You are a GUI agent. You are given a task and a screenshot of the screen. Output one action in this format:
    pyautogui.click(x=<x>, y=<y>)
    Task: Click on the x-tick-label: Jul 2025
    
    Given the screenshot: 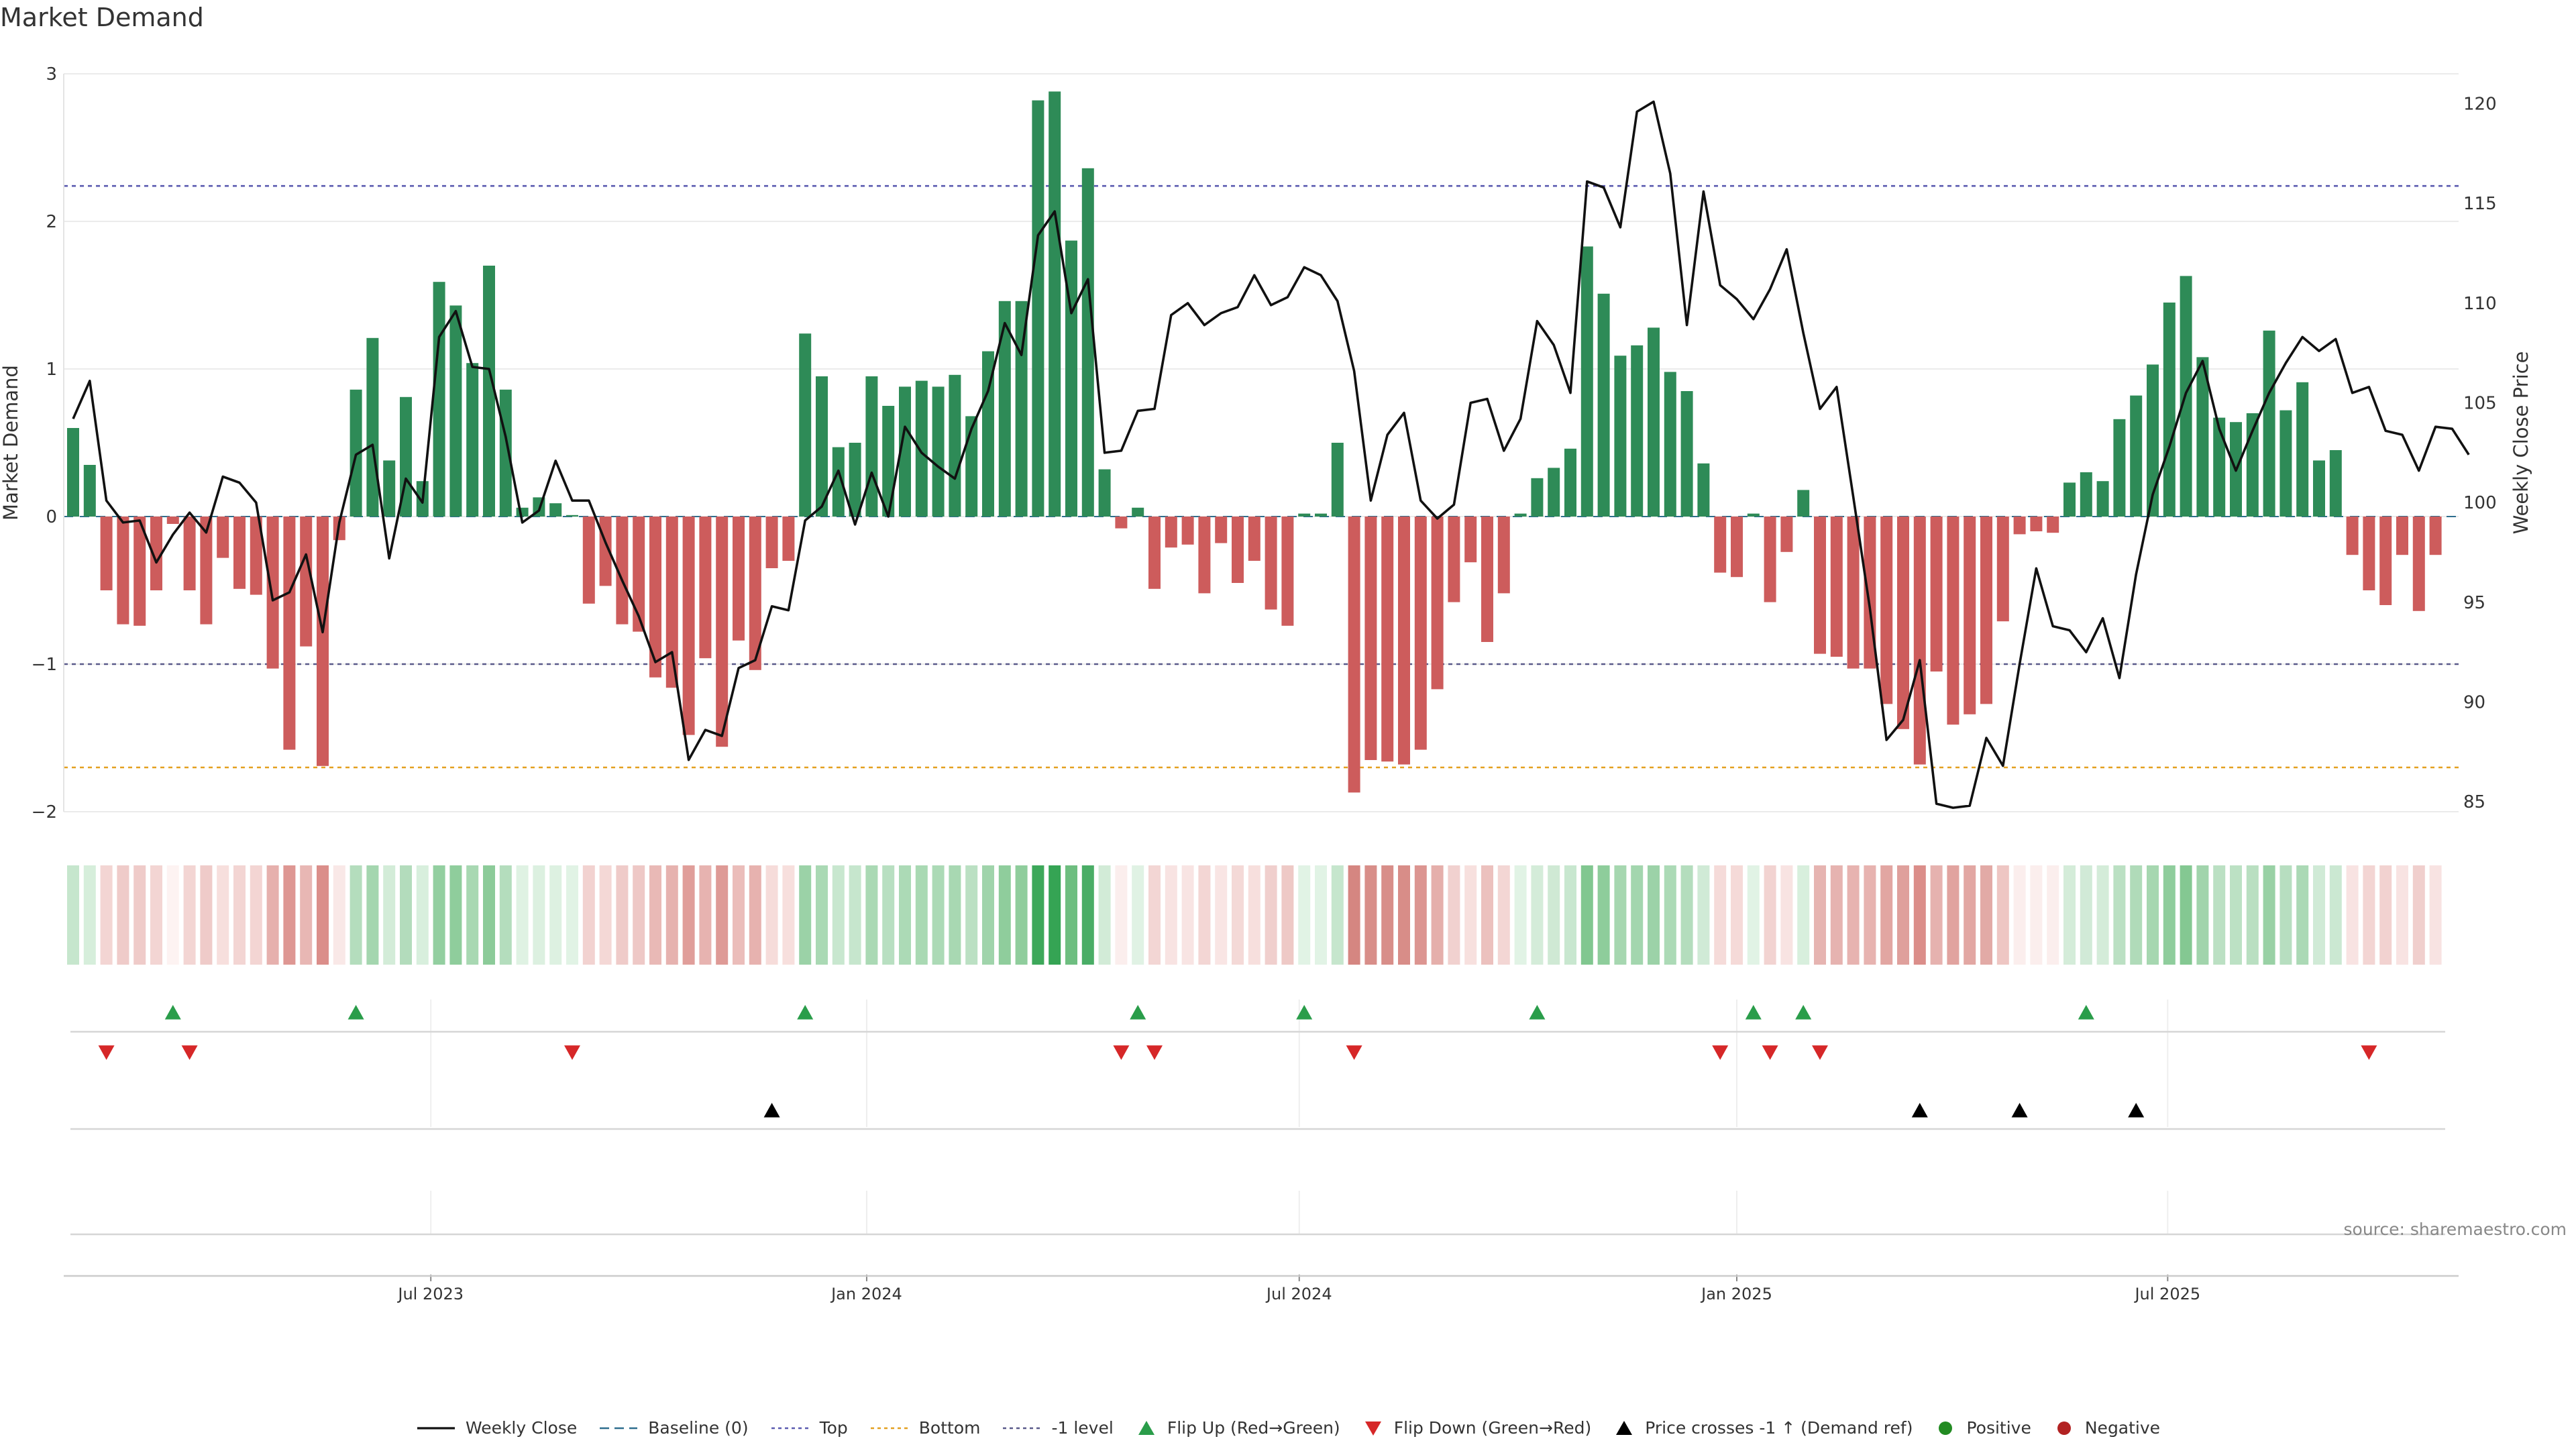 What is the action you would take?
    pyautogui.click(x=2166, y=1294)
    